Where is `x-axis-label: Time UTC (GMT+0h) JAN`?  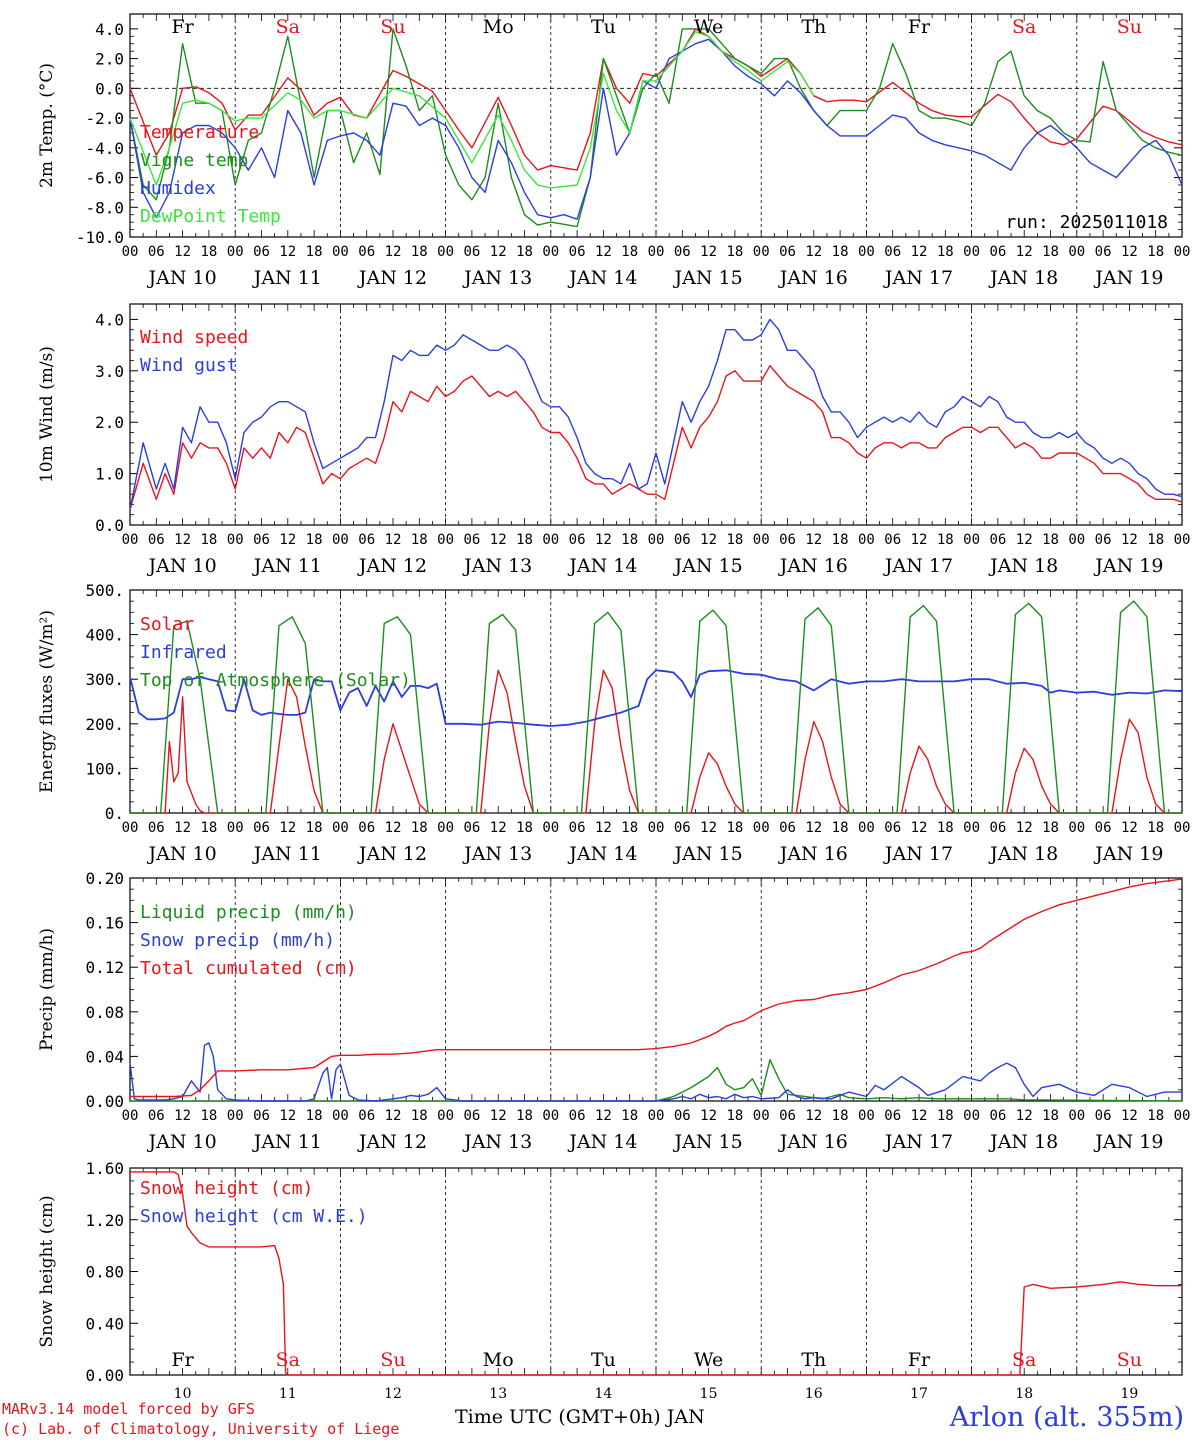
x-axis-label: Time UTC (GMT+0h) JAN is located at coordinates (580, 1417).